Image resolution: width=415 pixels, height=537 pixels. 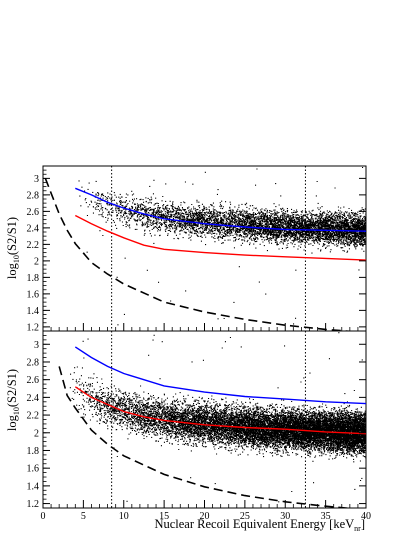 What do you see at coordinates (254, 524) in the screenshot?
I see `x-axis-title-main: Nuclear Recoil Equivalent Energy [keV` at bounding box center [254, 524].